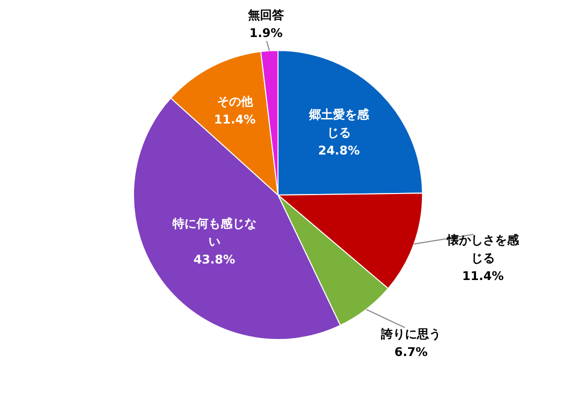 The width and height of the screenshot is (564, 393). What do you see at coordinates (214, 259) in the screenshot?
I see `data-label: 43.8%` at bounding box center [214, 259].